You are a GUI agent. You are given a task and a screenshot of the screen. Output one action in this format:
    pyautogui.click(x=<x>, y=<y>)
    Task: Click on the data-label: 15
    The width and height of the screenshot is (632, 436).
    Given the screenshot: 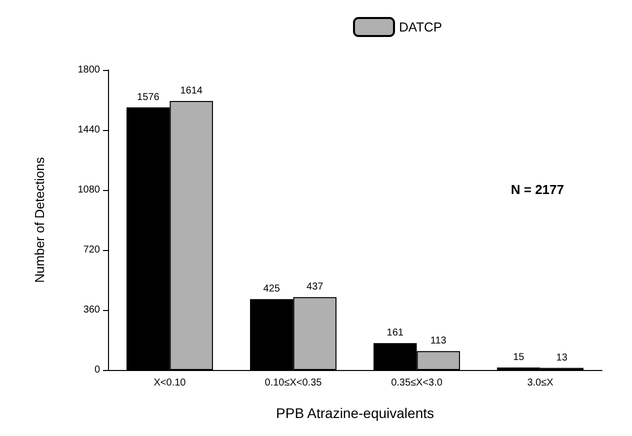 What is the action you would take?
    pyautogui.click(x=519, y=357)
    